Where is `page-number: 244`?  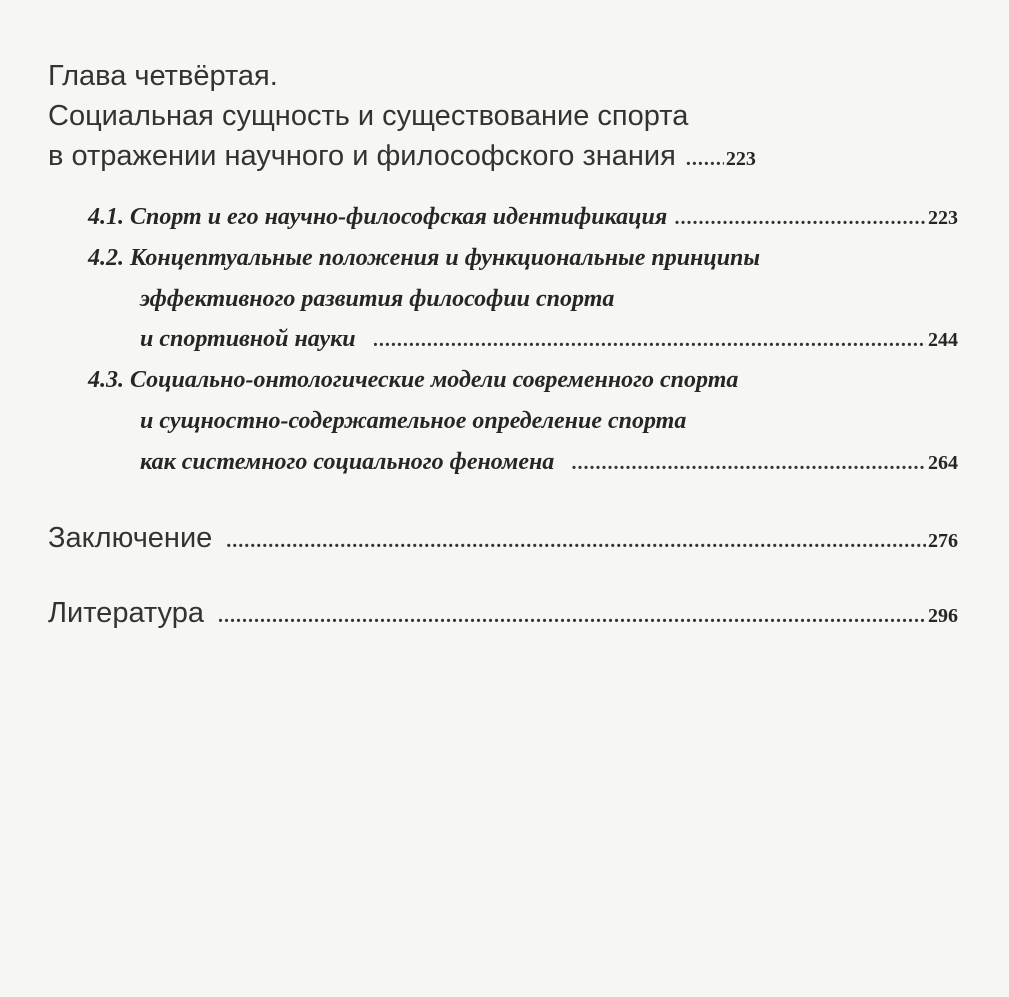 page-number: 244 is located at coordinates (943, 340).